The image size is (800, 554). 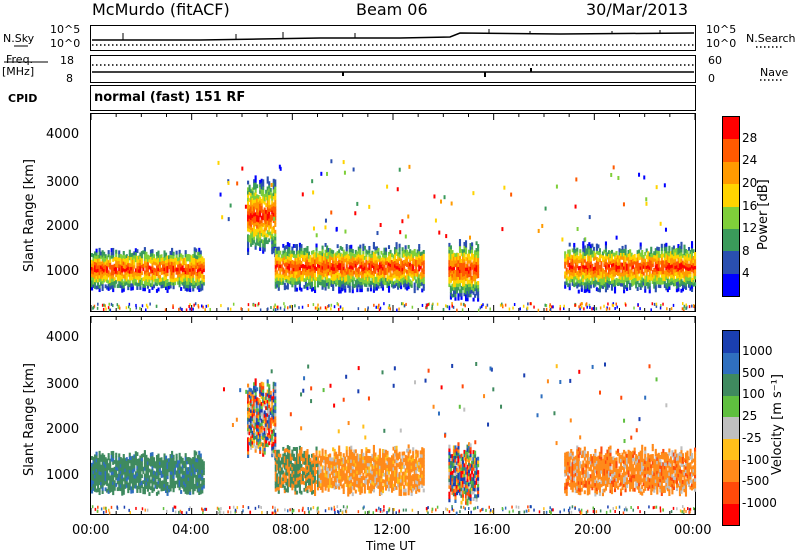 I want to click on power-ytick-4000: 4000, so click(x=63, y=134).